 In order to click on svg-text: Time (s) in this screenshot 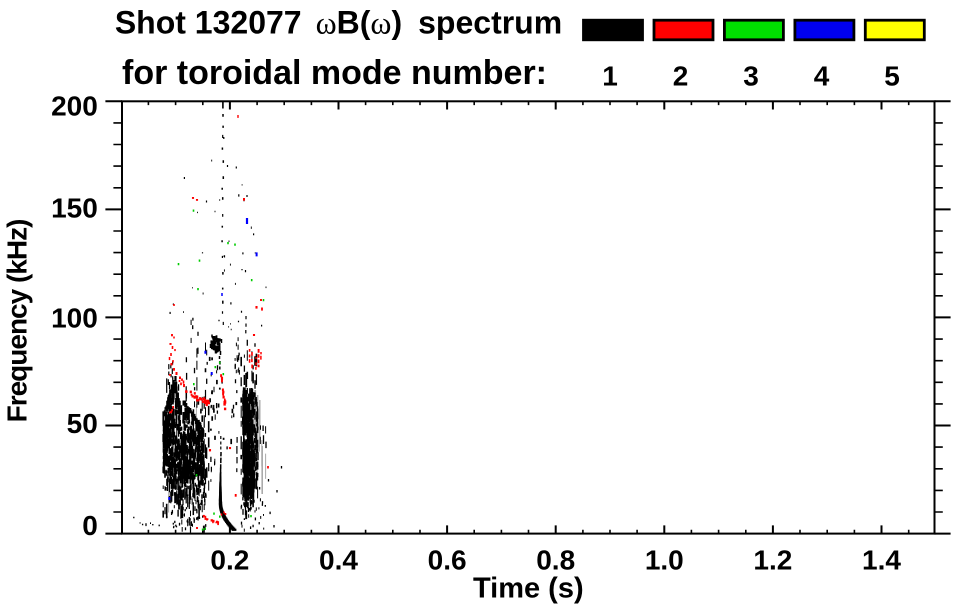, I will do `click(528, 589)`.